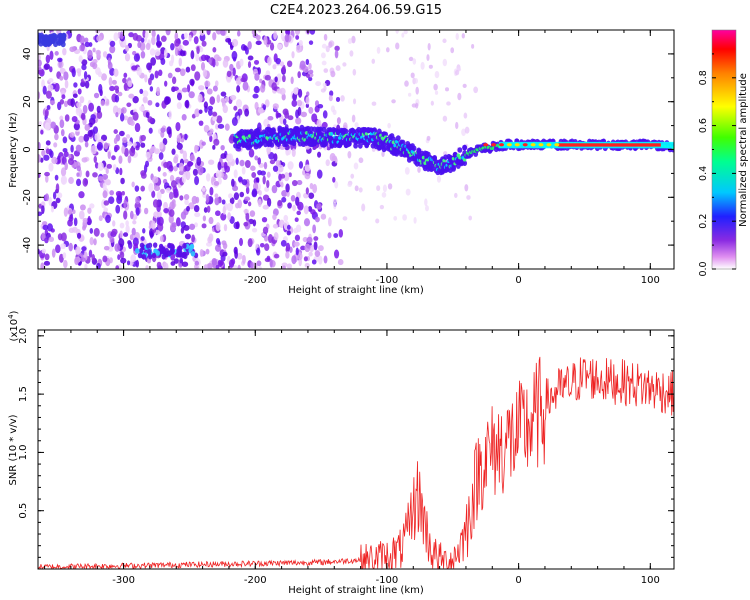  What do you see at coordinates (123, 280) in the screenshot?
I see `x-tick-label: -300` at bounding box center [123, 280].